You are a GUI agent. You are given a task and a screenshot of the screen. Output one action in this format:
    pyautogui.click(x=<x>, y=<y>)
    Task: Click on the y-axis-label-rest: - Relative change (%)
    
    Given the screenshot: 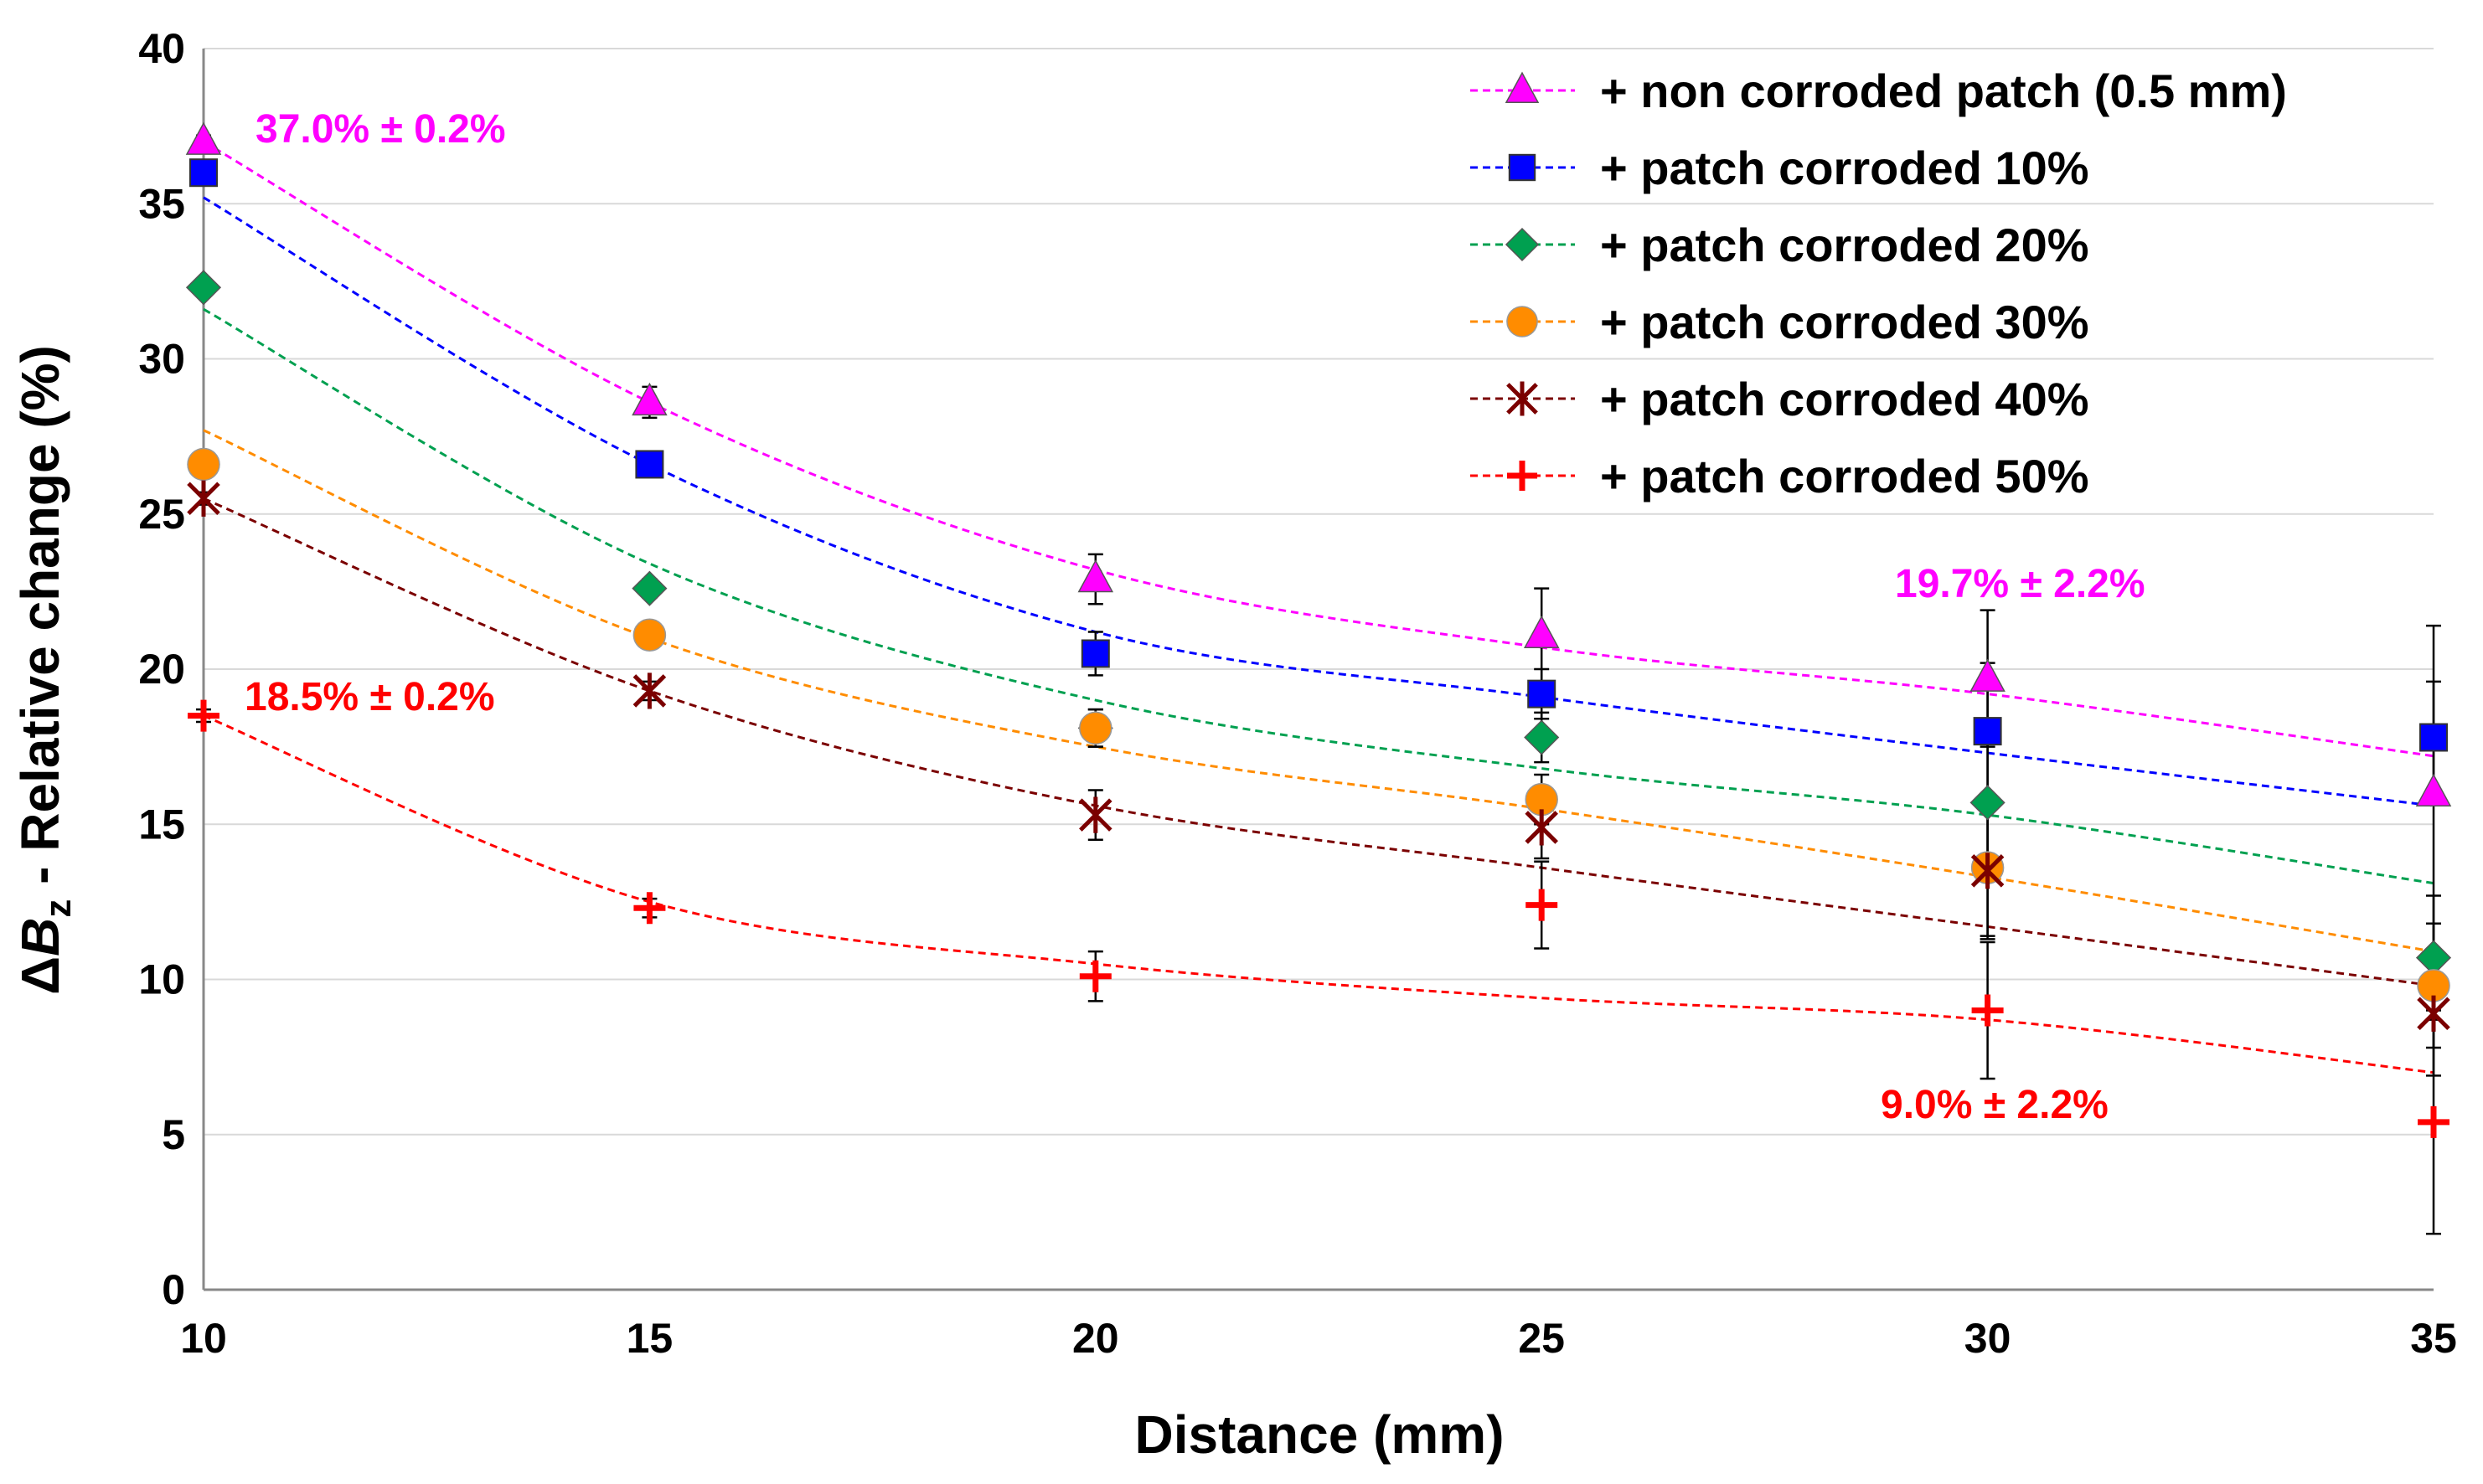 What is the action you would take?
    pyautogui.click(x=40, y=622)
    